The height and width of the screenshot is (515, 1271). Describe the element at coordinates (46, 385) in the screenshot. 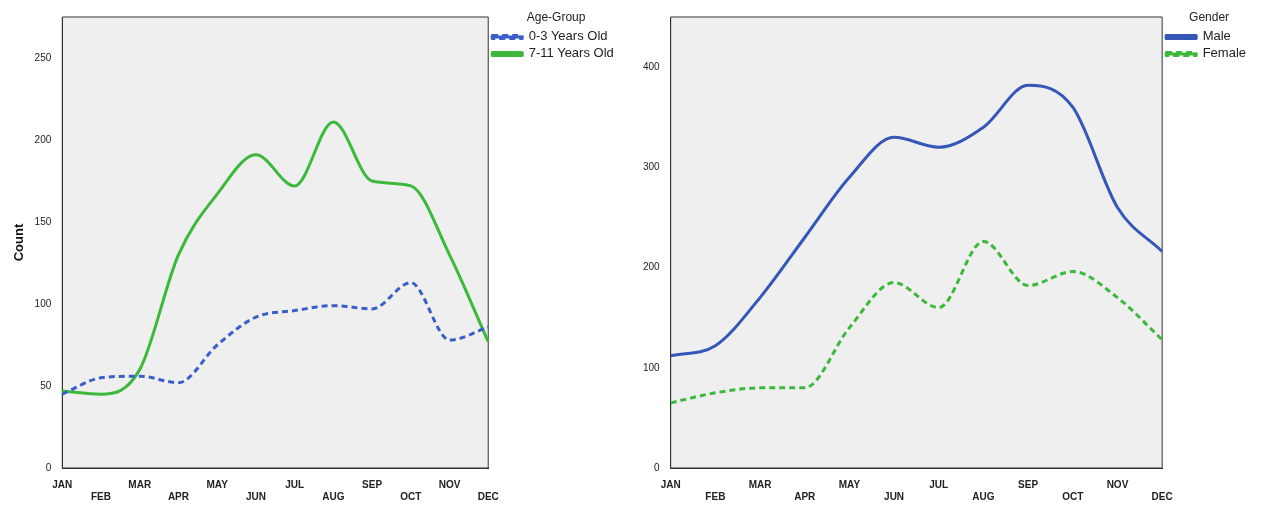

I see `y-tick-label: 50` at that location.